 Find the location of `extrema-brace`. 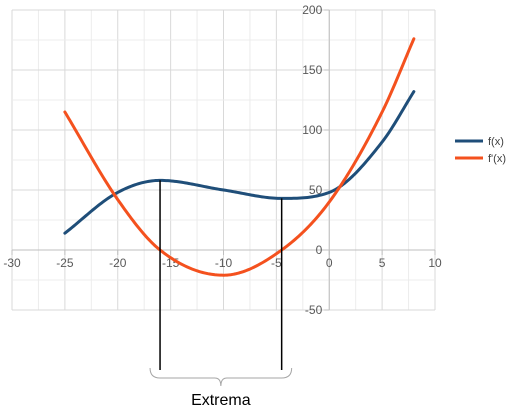

extrema-brace is located at coordinates (221, 377).